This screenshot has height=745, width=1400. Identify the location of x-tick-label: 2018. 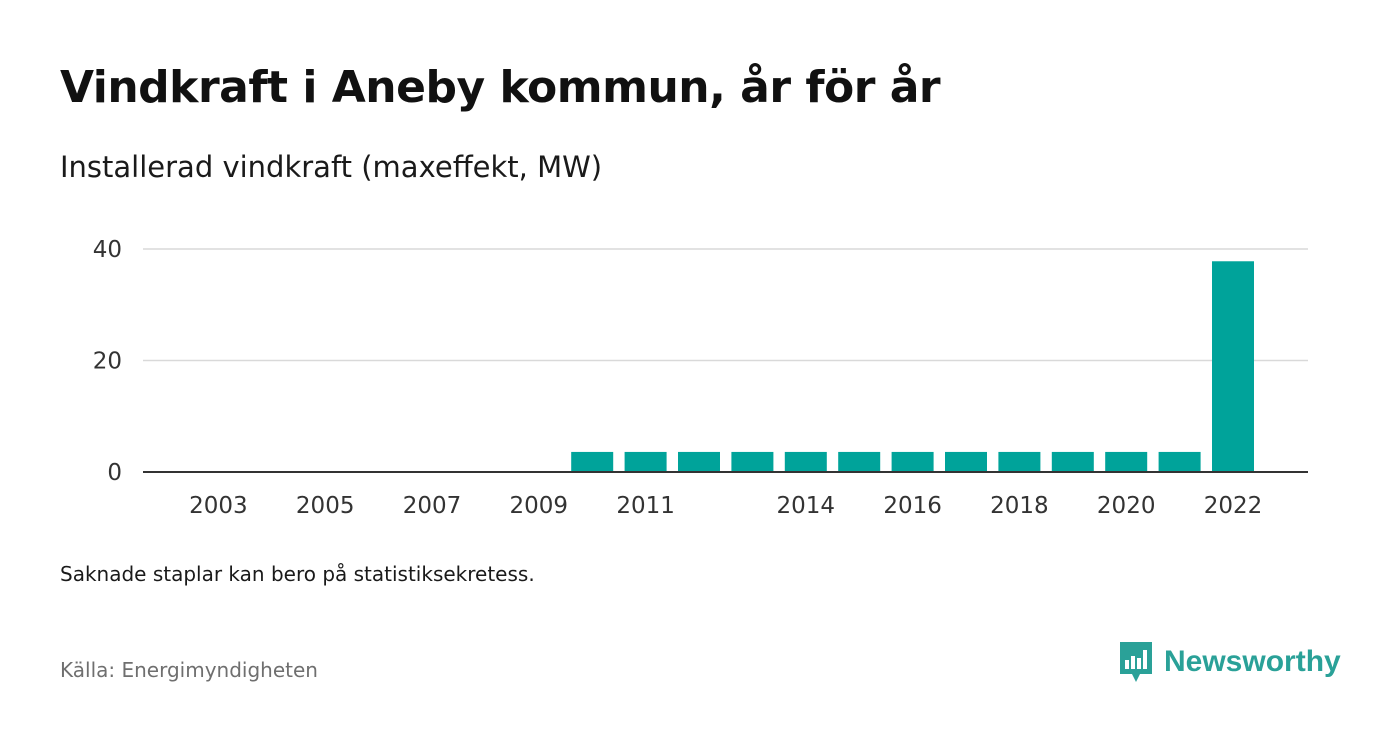
(1019, 506).